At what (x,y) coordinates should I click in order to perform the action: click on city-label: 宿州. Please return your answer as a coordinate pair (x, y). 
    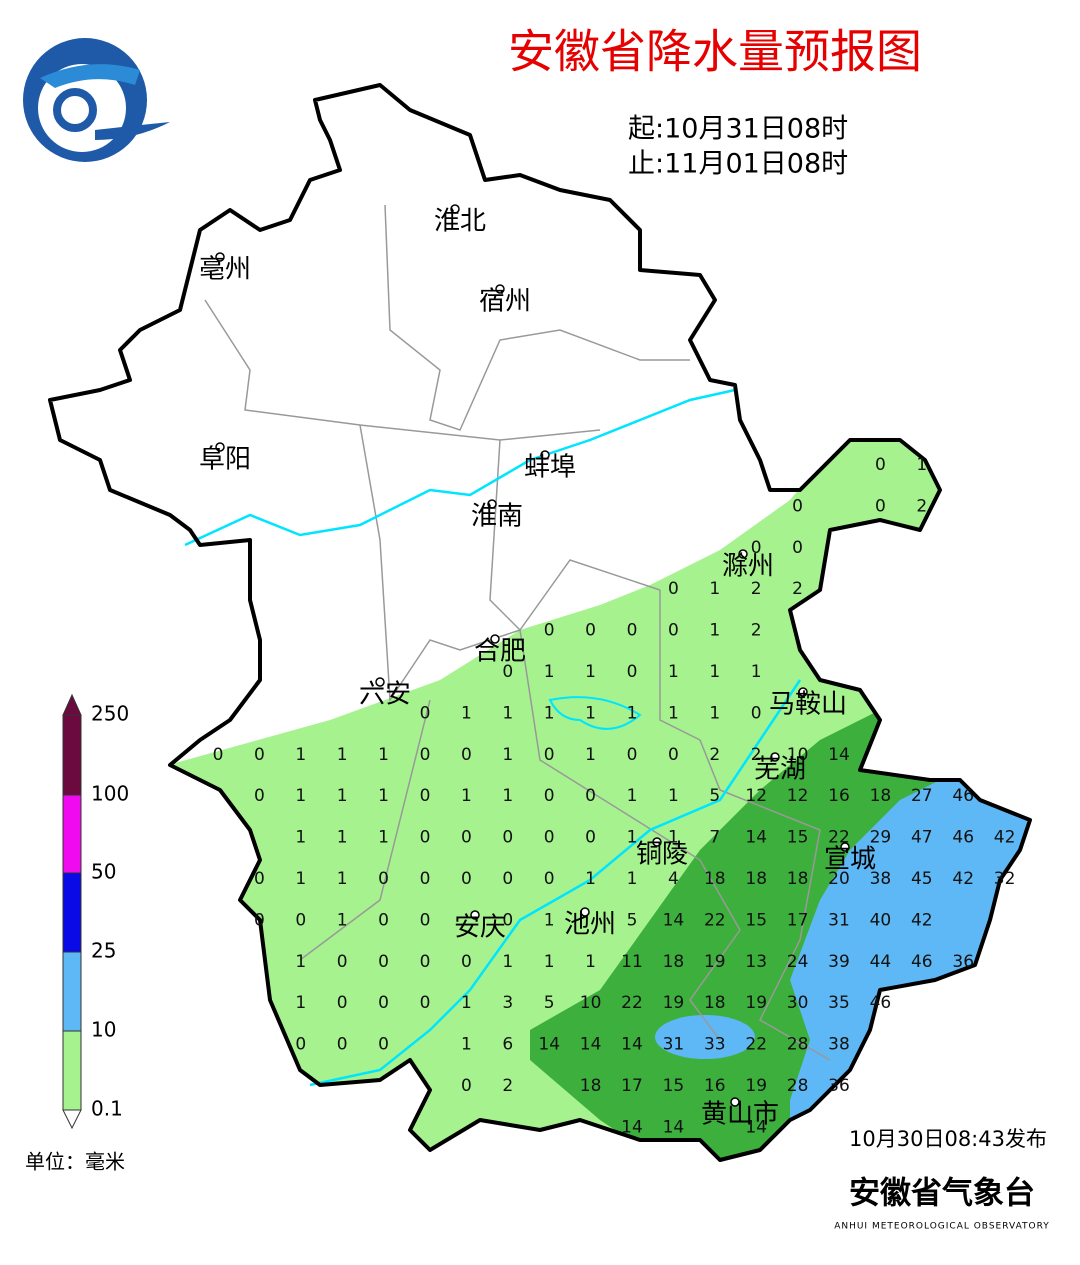
    Looking at the image, I should click on (505, 302).